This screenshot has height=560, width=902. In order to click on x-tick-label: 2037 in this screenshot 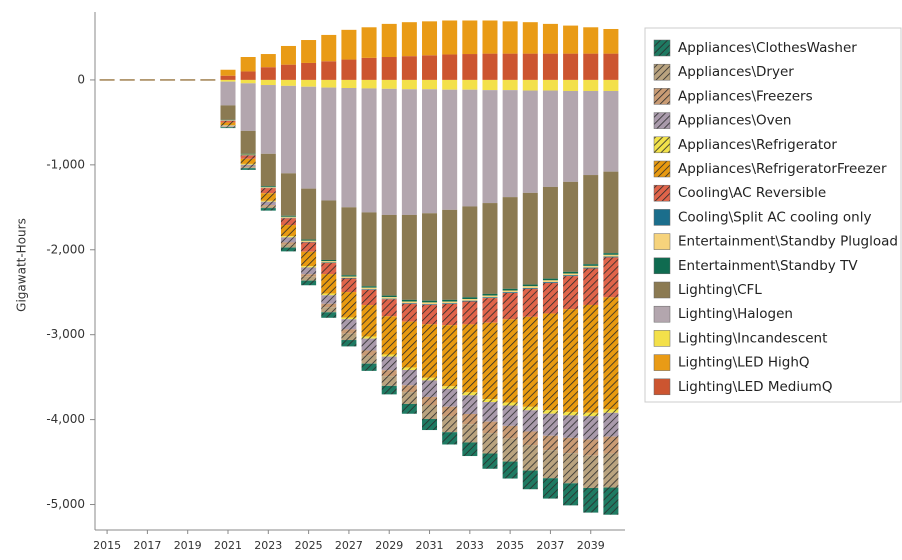, I will do `click(550, 545)`.